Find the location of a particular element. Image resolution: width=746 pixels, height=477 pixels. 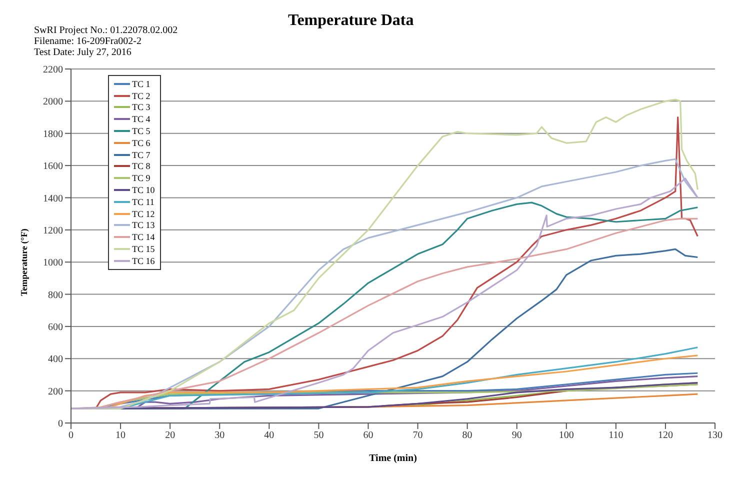

legend-label: TC 2 is located at coordinates (141, 95).